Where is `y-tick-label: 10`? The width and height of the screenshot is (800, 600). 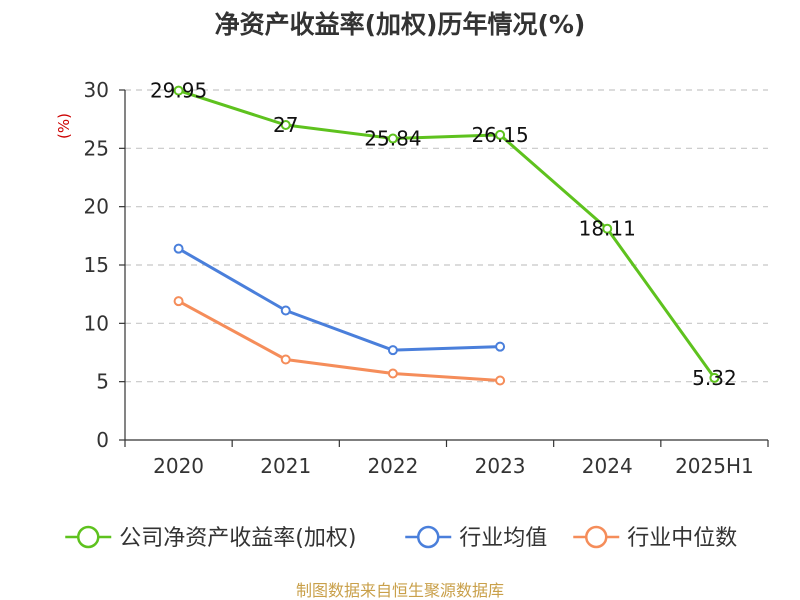 y-tick-label: 10 is located at coordinates (96, 323).